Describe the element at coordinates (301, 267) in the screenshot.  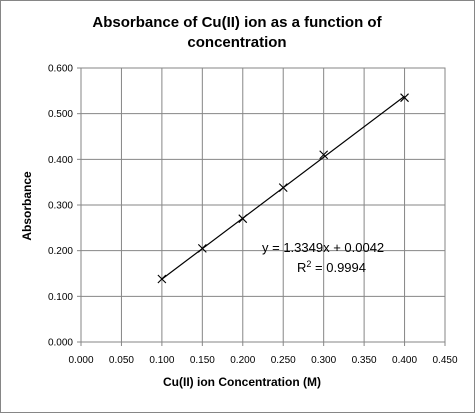
I see `r-squared-prefix: R` at that location.